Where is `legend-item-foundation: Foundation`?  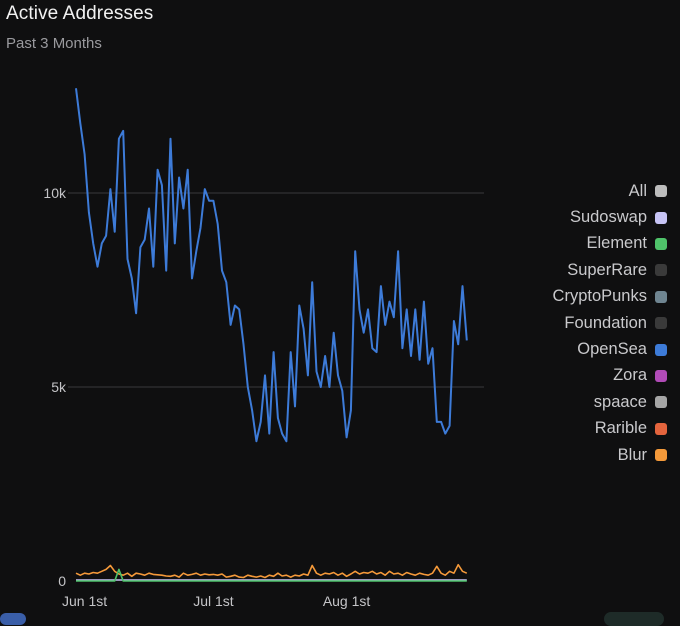
legend-item-foundation: Foundation is located at coordinates (615, 323).